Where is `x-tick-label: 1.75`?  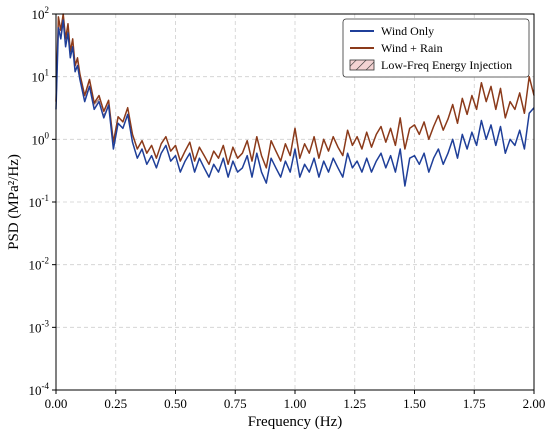
x-tick-label: 1.75 is located at coordinates (474, 403).